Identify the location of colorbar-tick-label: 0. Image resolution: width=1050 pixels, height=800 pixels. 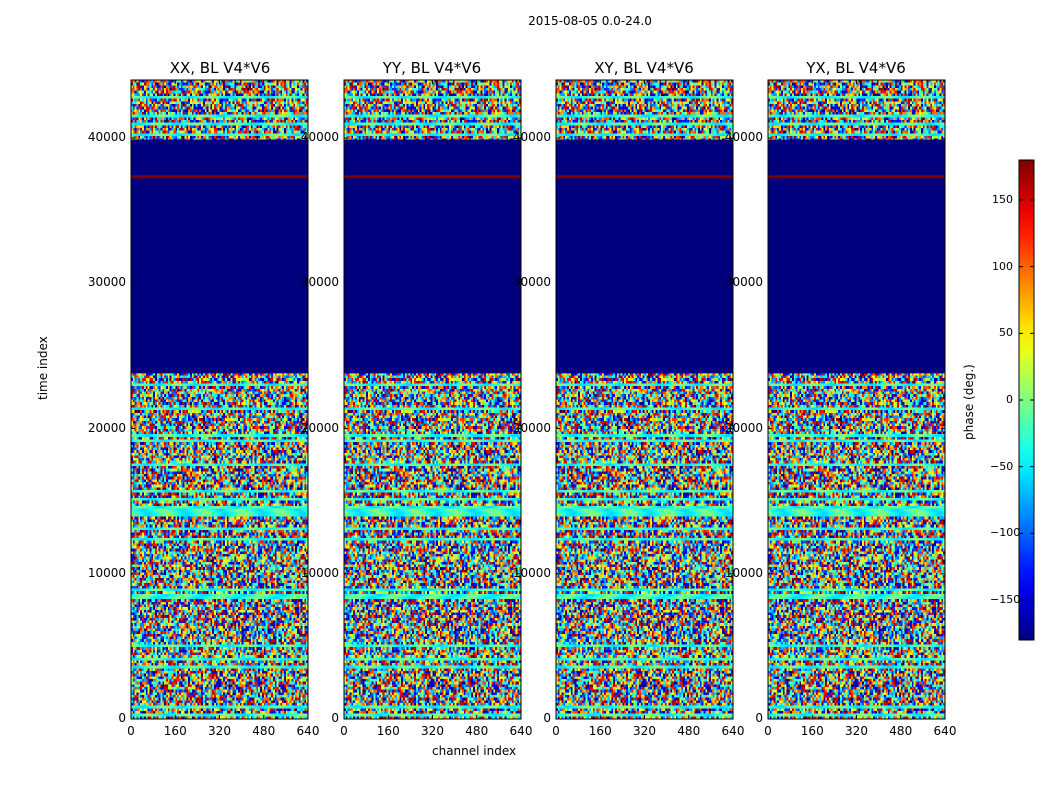
(1009, 399).